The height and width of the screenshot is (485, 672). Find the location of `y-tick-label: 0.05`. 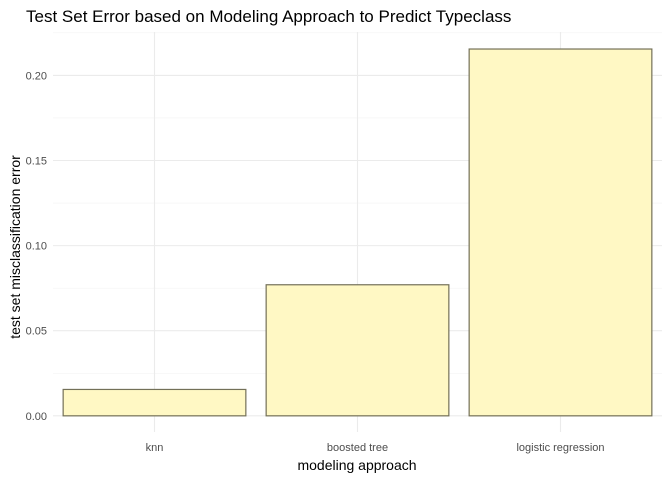

y-tick-label: 0.05 is located at coordinates (36, 332).